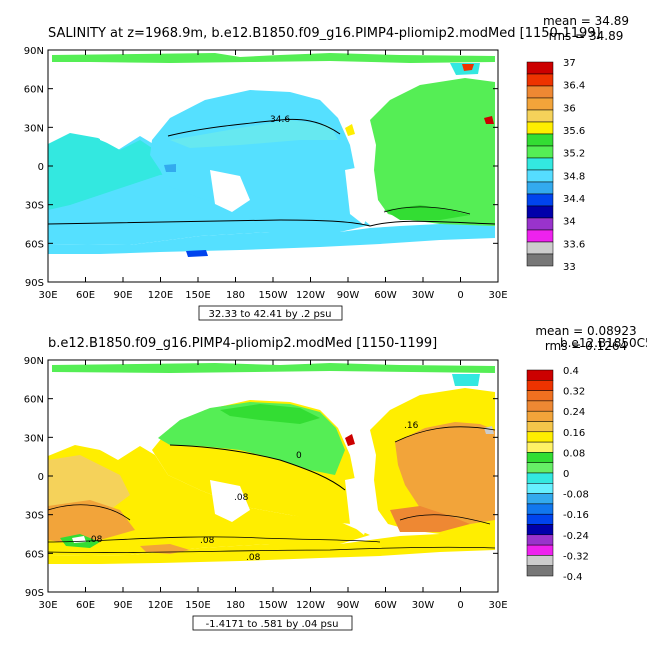 The height and width of the screenshot is (647, 647). Describe the element at coordinates (569, 267) in the screenshot. I see `colorbar-label: 33` at that location.